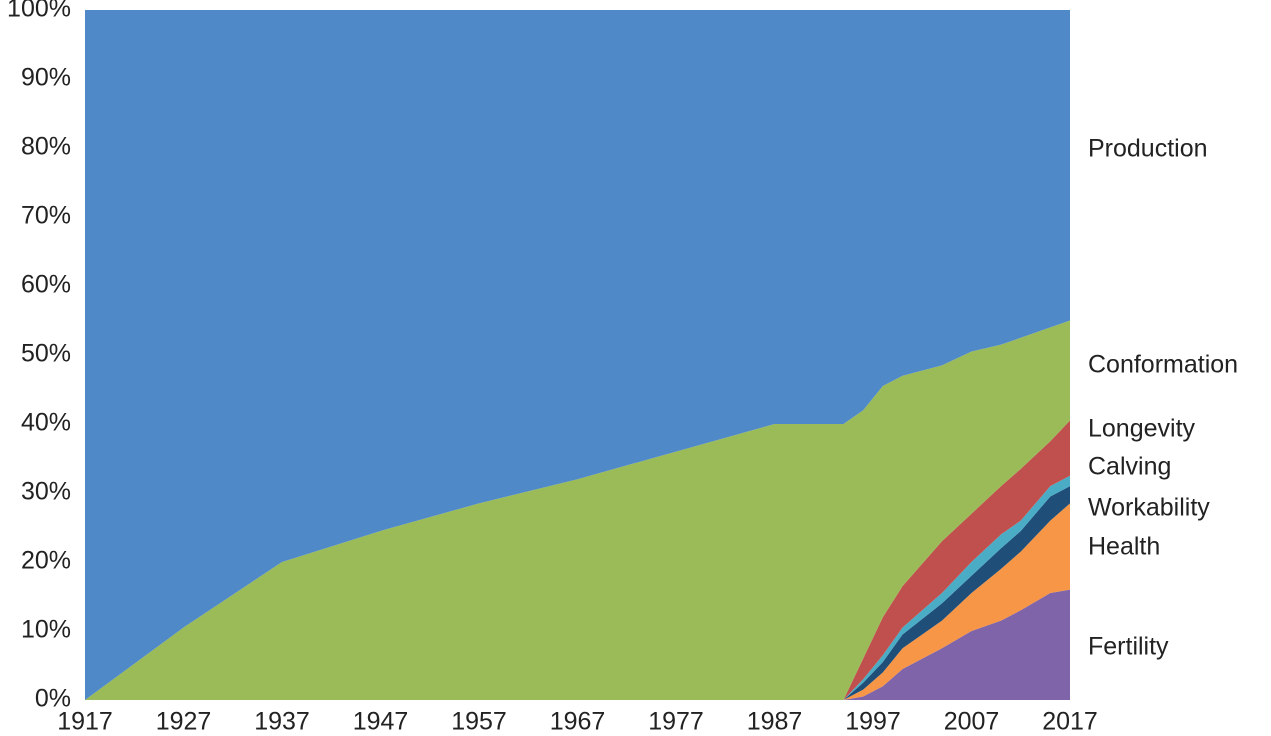  What do you see at coordinates (1124, 547) in the screenshot?
I see `series-label: Health` at bounding box center [1124, 547].